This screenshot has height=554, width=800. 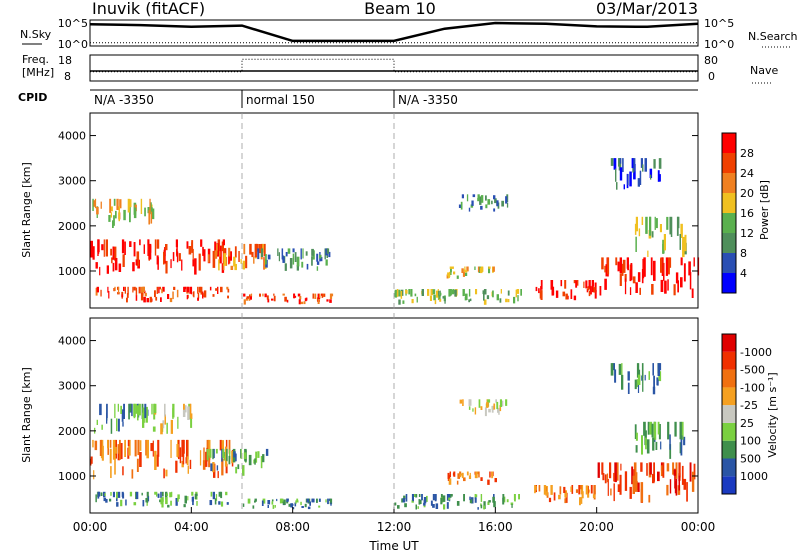 I want to click on nave-label: Nave, so click(x=764, y=70).